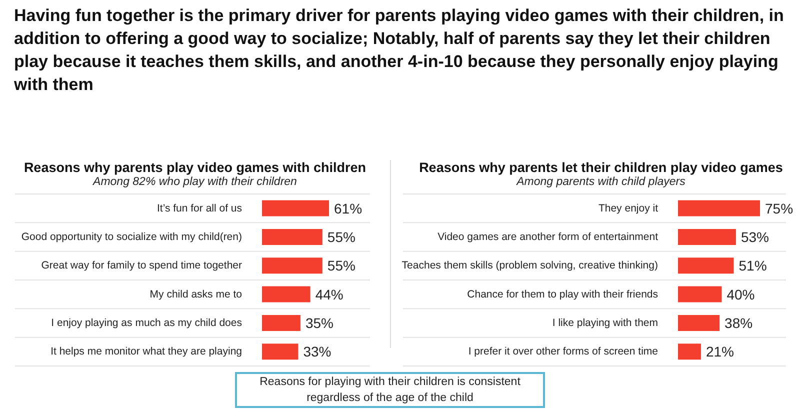 The image size is (800, 416). What do you see at coordinates (390, 390) in the screenshot?
I see `text: Reasons for playing with their children is consistent regardless of the age of the child` at bounding box center [390, 390].